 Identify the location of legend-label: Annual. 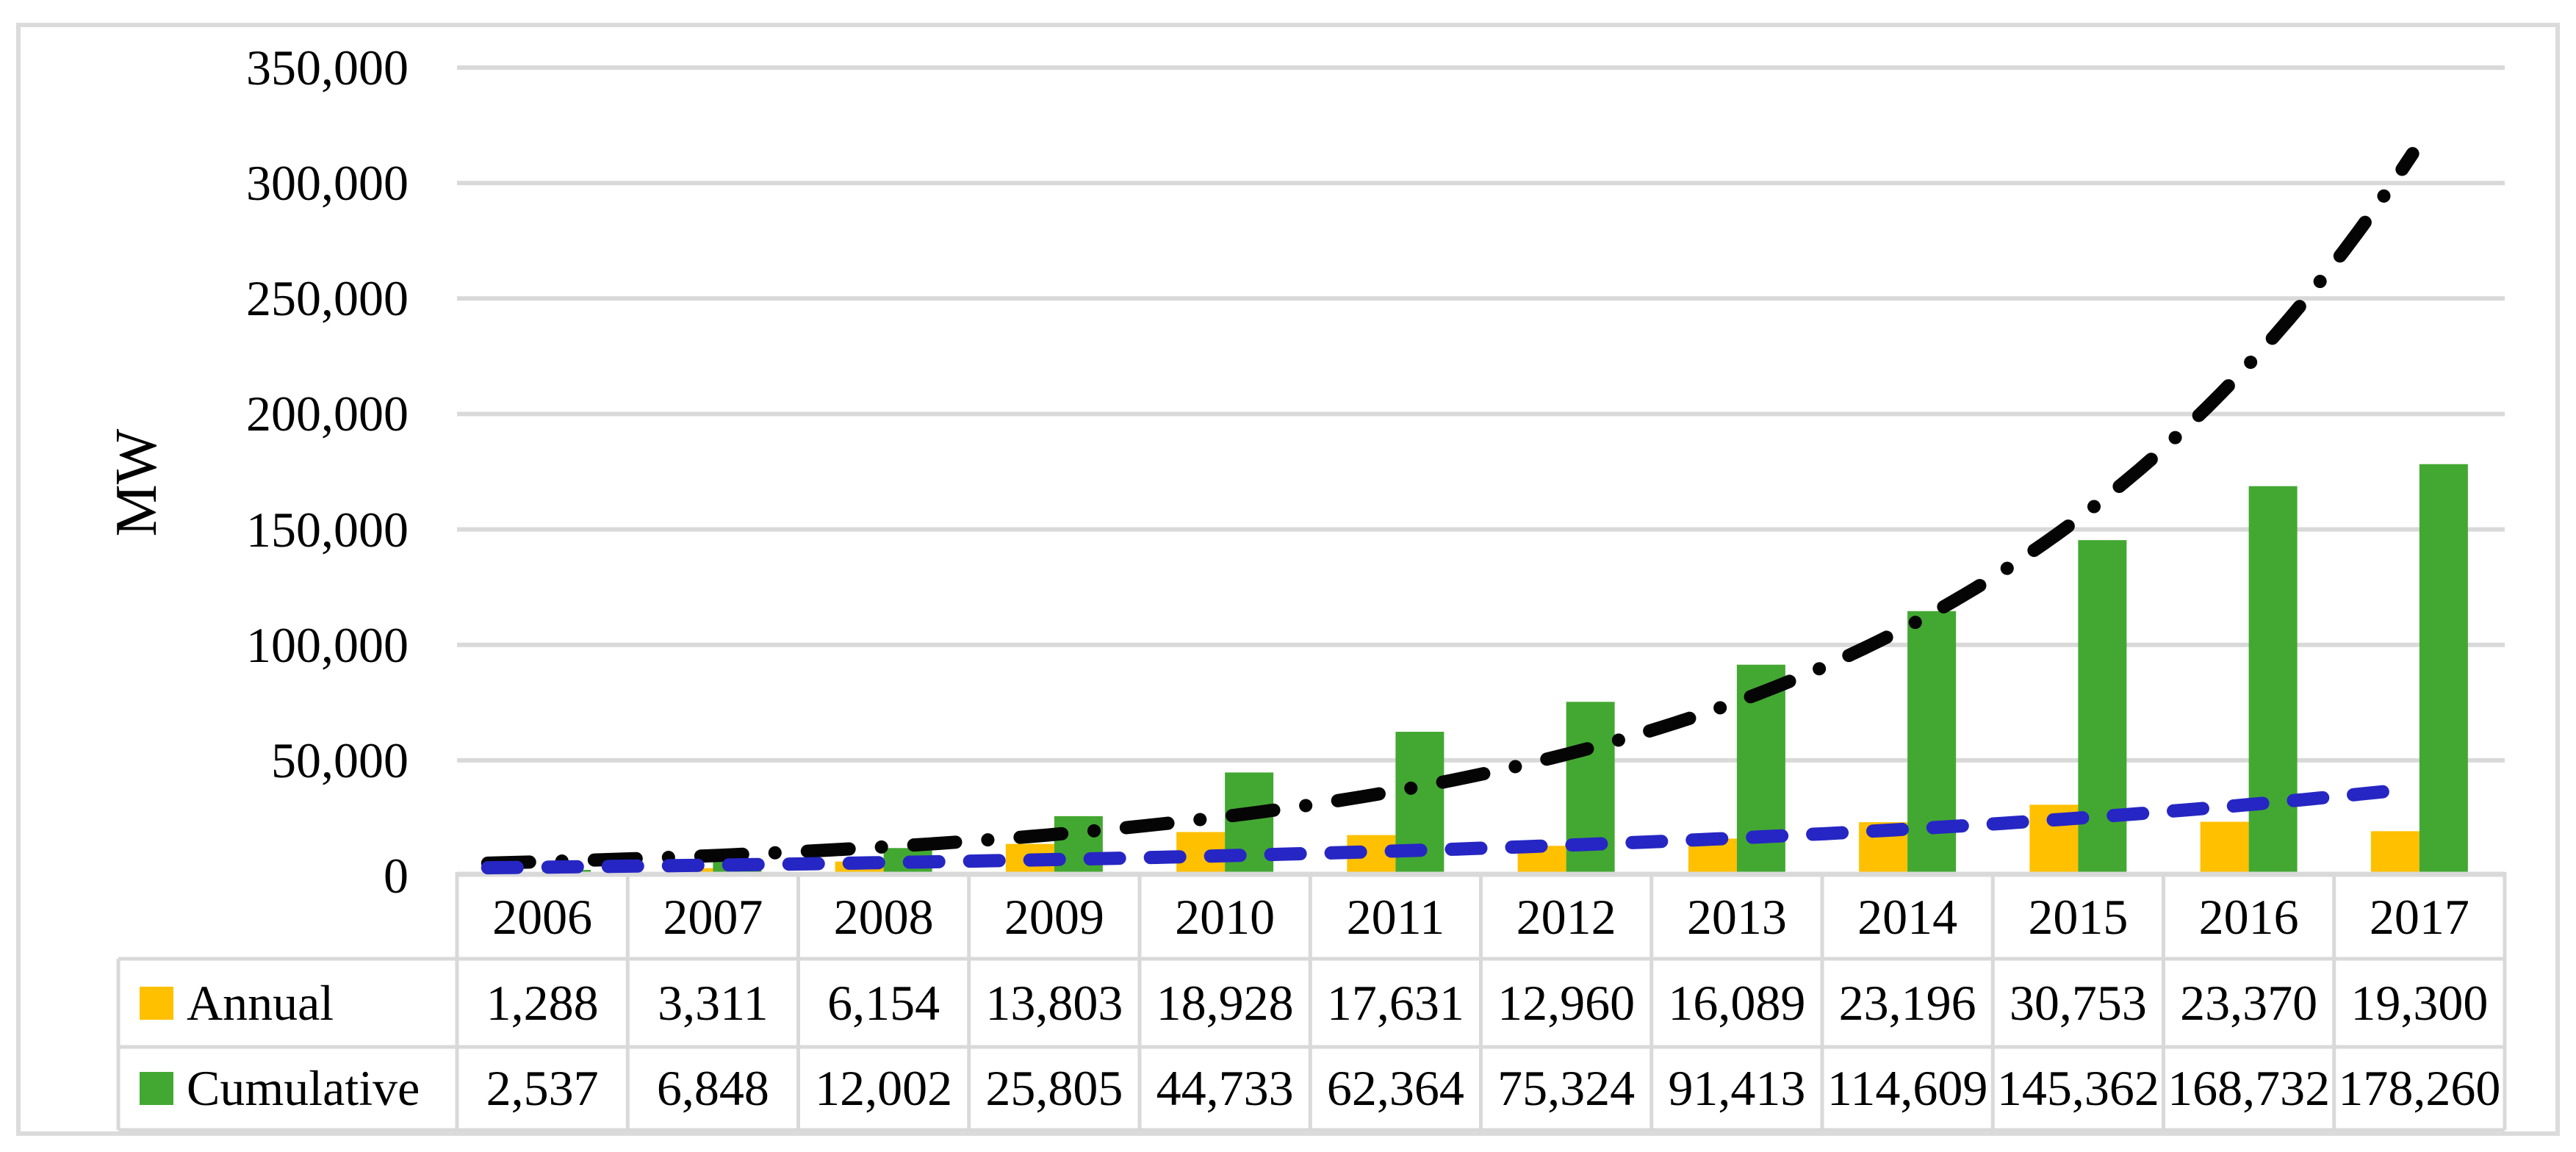
(260, 1003).